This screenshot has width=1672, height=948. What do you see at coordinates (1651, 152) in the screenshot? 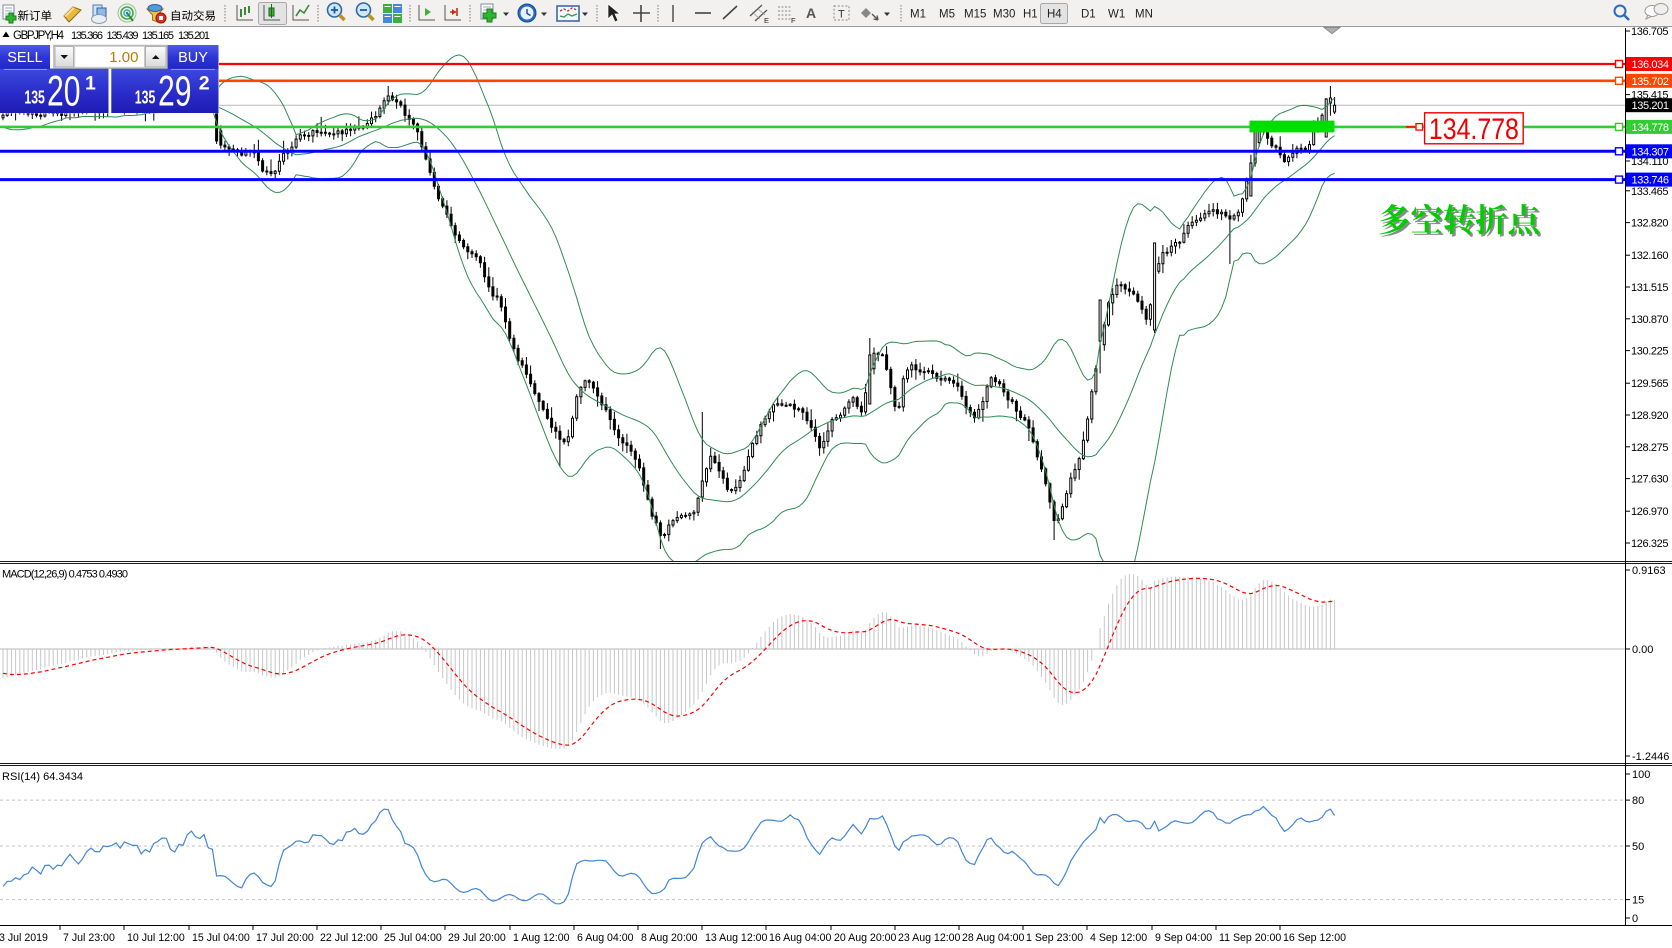
I see `svg-text: 134.307` at bounding box center [1651, 152].